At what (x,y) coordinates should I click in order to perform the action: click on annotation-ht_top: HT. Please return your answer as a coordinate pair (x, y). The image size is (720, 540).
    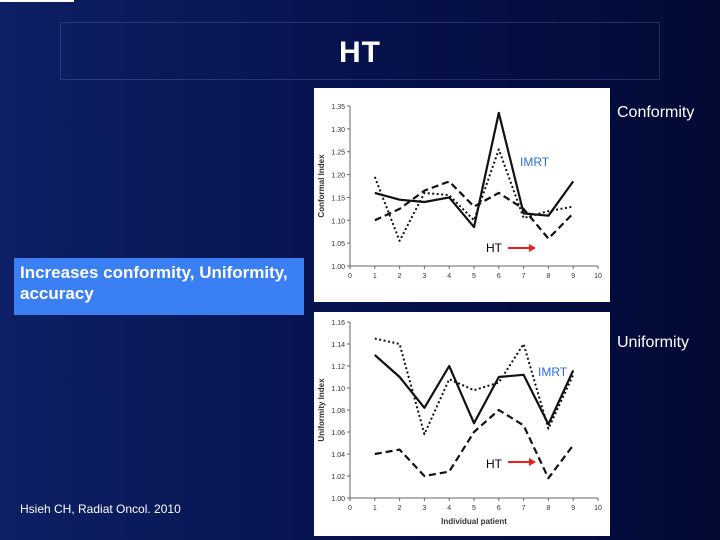
    Looking at the image, I should click on (494, 248).